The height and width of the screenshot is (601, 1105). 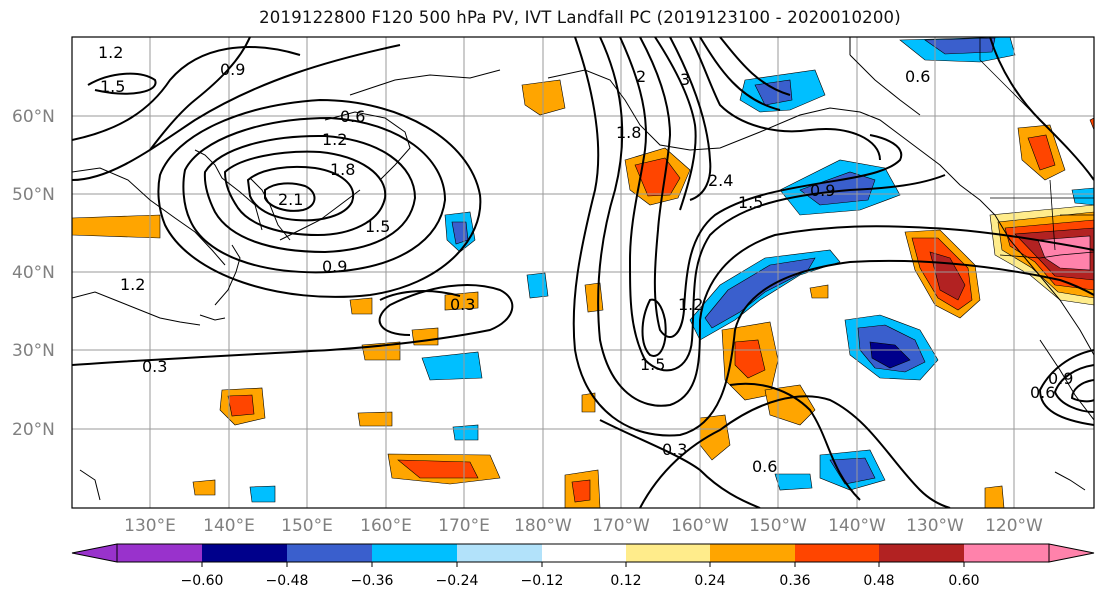 What do you see at coordinates (857, 526) in the screenshot?
I see `lon-label: 140°W` at bounding box center [857, 526].